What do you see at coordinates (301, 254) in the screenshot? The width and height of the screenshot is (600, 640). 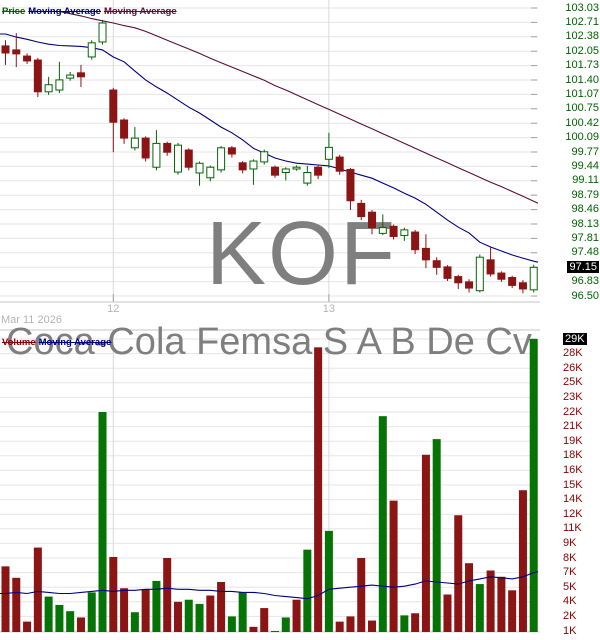 I see `ticker-watermark: KOF` at bounding box center [301, 254].